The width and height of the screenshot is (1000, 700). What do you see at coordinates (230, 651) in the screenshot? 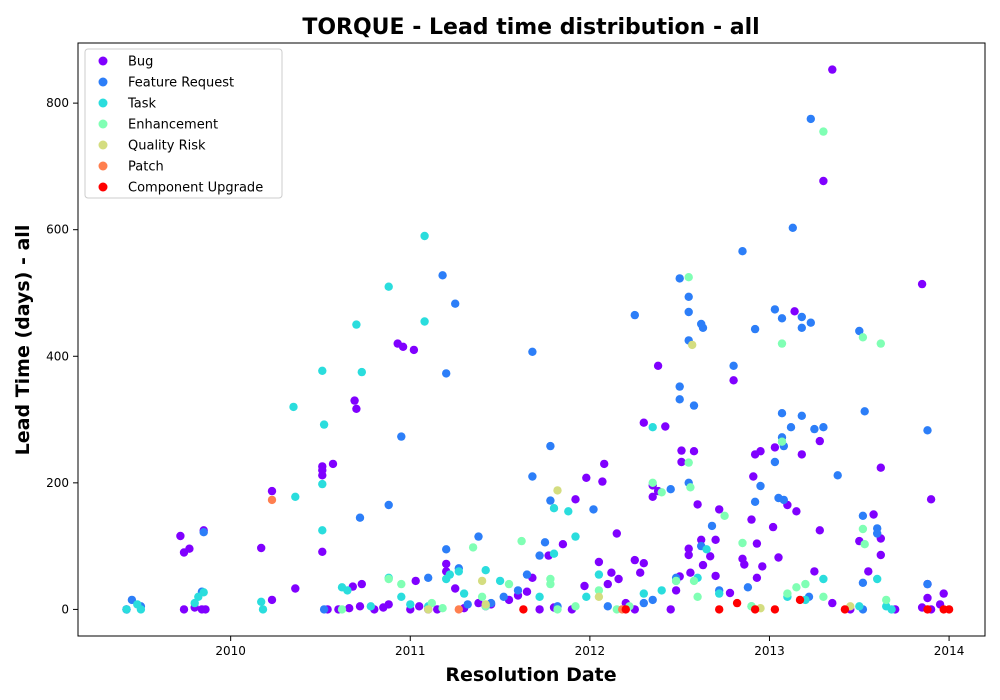
I see `x-tick-label: 2010` at bounding box center [230, 651].